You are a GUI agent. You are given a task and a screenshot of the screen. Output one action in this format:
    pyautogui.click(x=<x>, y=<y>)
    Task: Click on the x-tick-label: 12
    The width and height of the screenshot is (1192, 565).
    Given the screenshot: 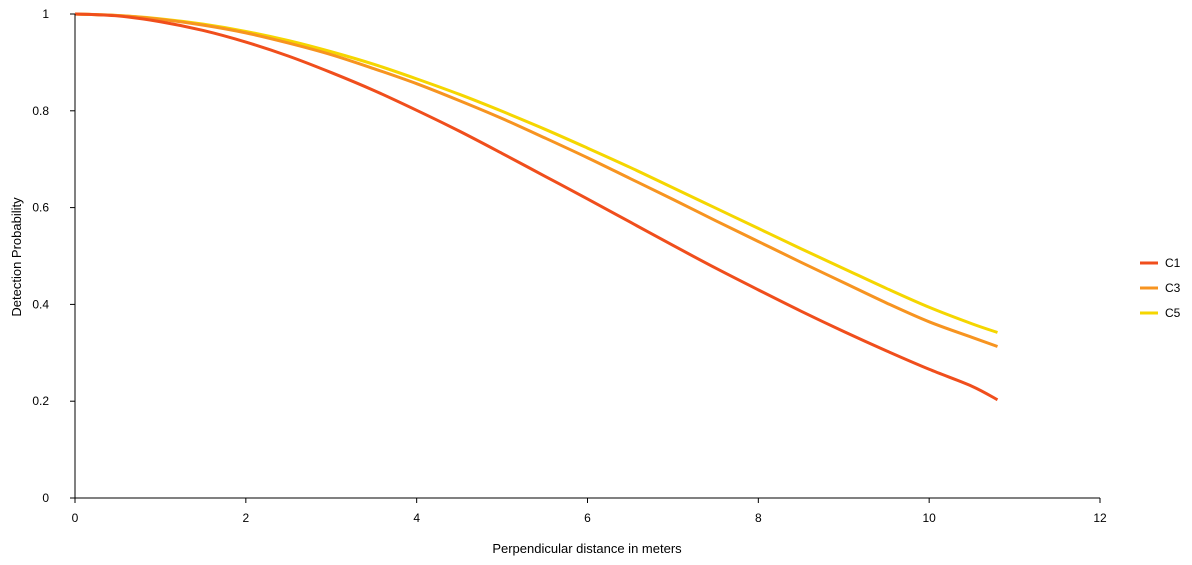 What is the action you would take?
    pyautogui.click(x=1100, y=518)
    